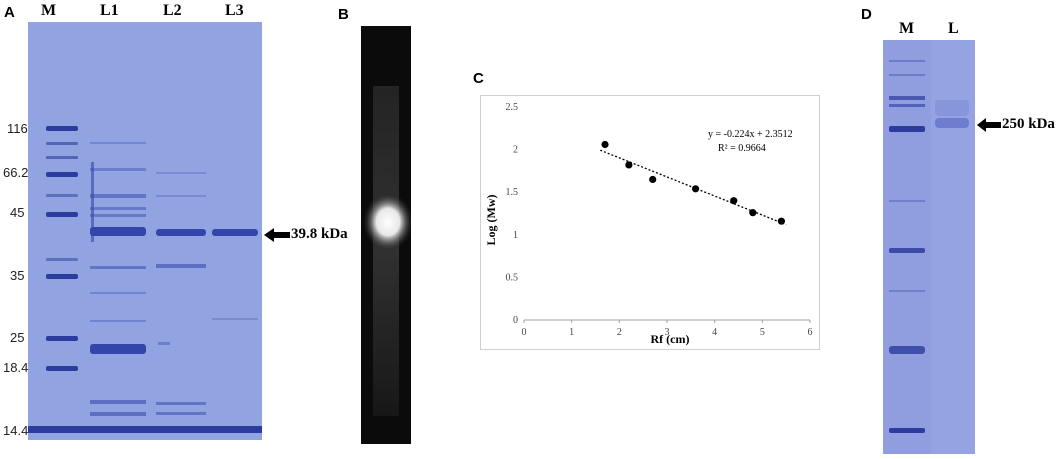 This screenshot has width=1063, height=459. I want to click on l1-main-band, so click(118, 231).